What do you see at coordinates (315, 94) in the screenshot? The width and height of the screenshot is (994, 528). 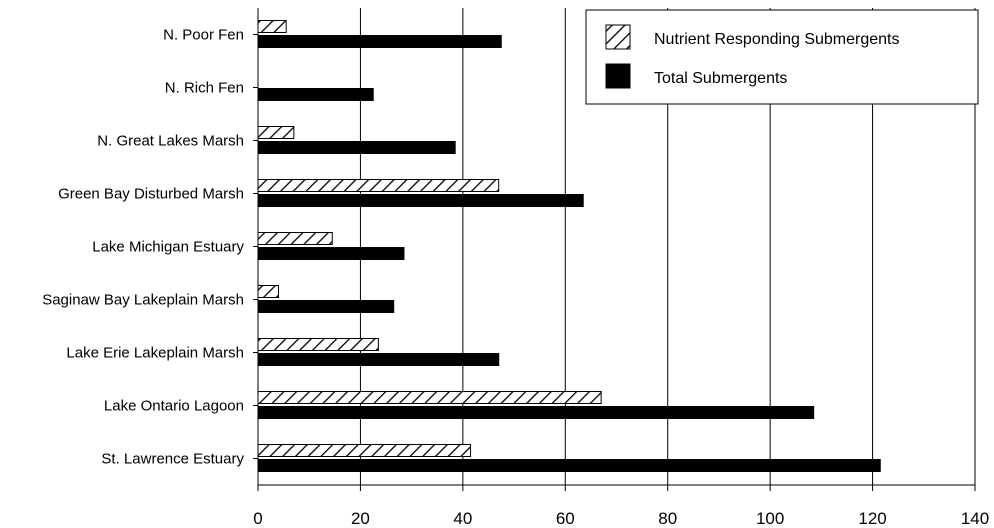 I see `bar-total-n-rich-fen` at bounding box center [315, 94].